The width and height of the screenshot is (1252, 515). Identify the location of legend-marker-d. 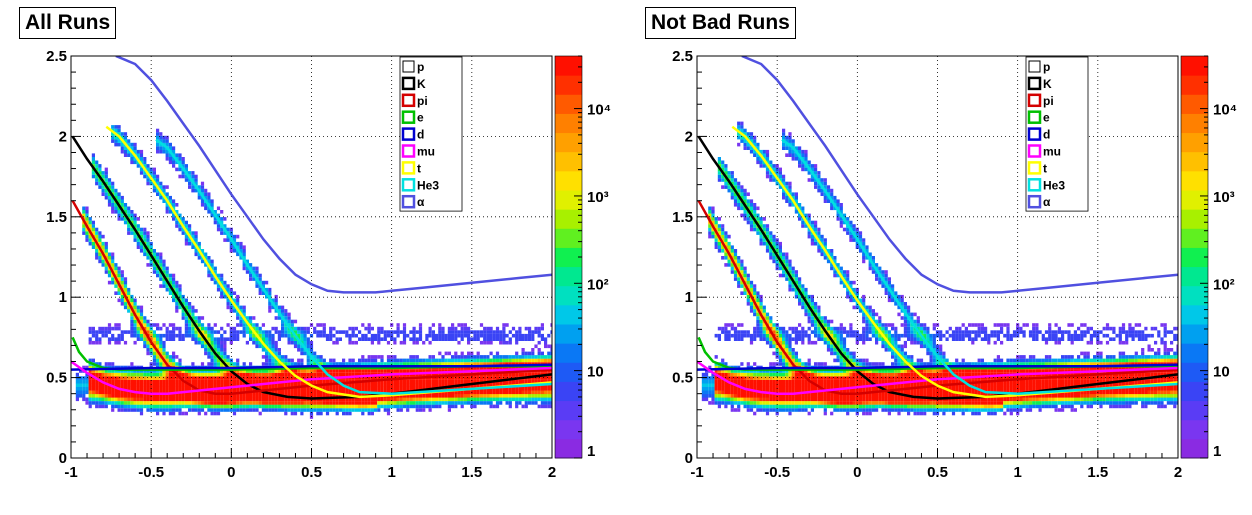
(408, 134).